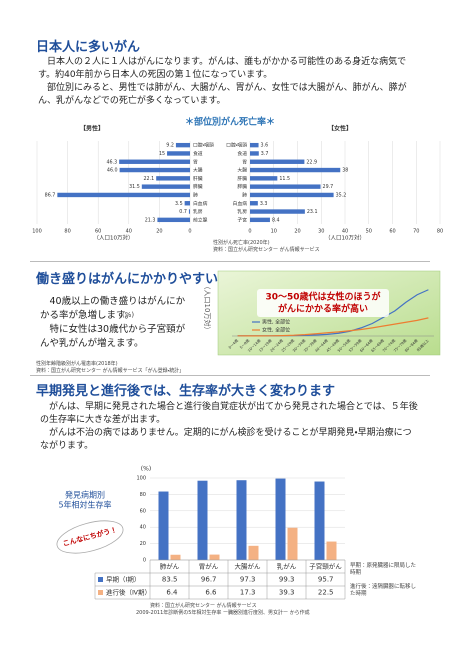 Image resolution: width=459 pixels, height=650 pixels. Describe the element at coordinates (143, 495) in the screenshot. I see `y-tick-label: 80` at that location.